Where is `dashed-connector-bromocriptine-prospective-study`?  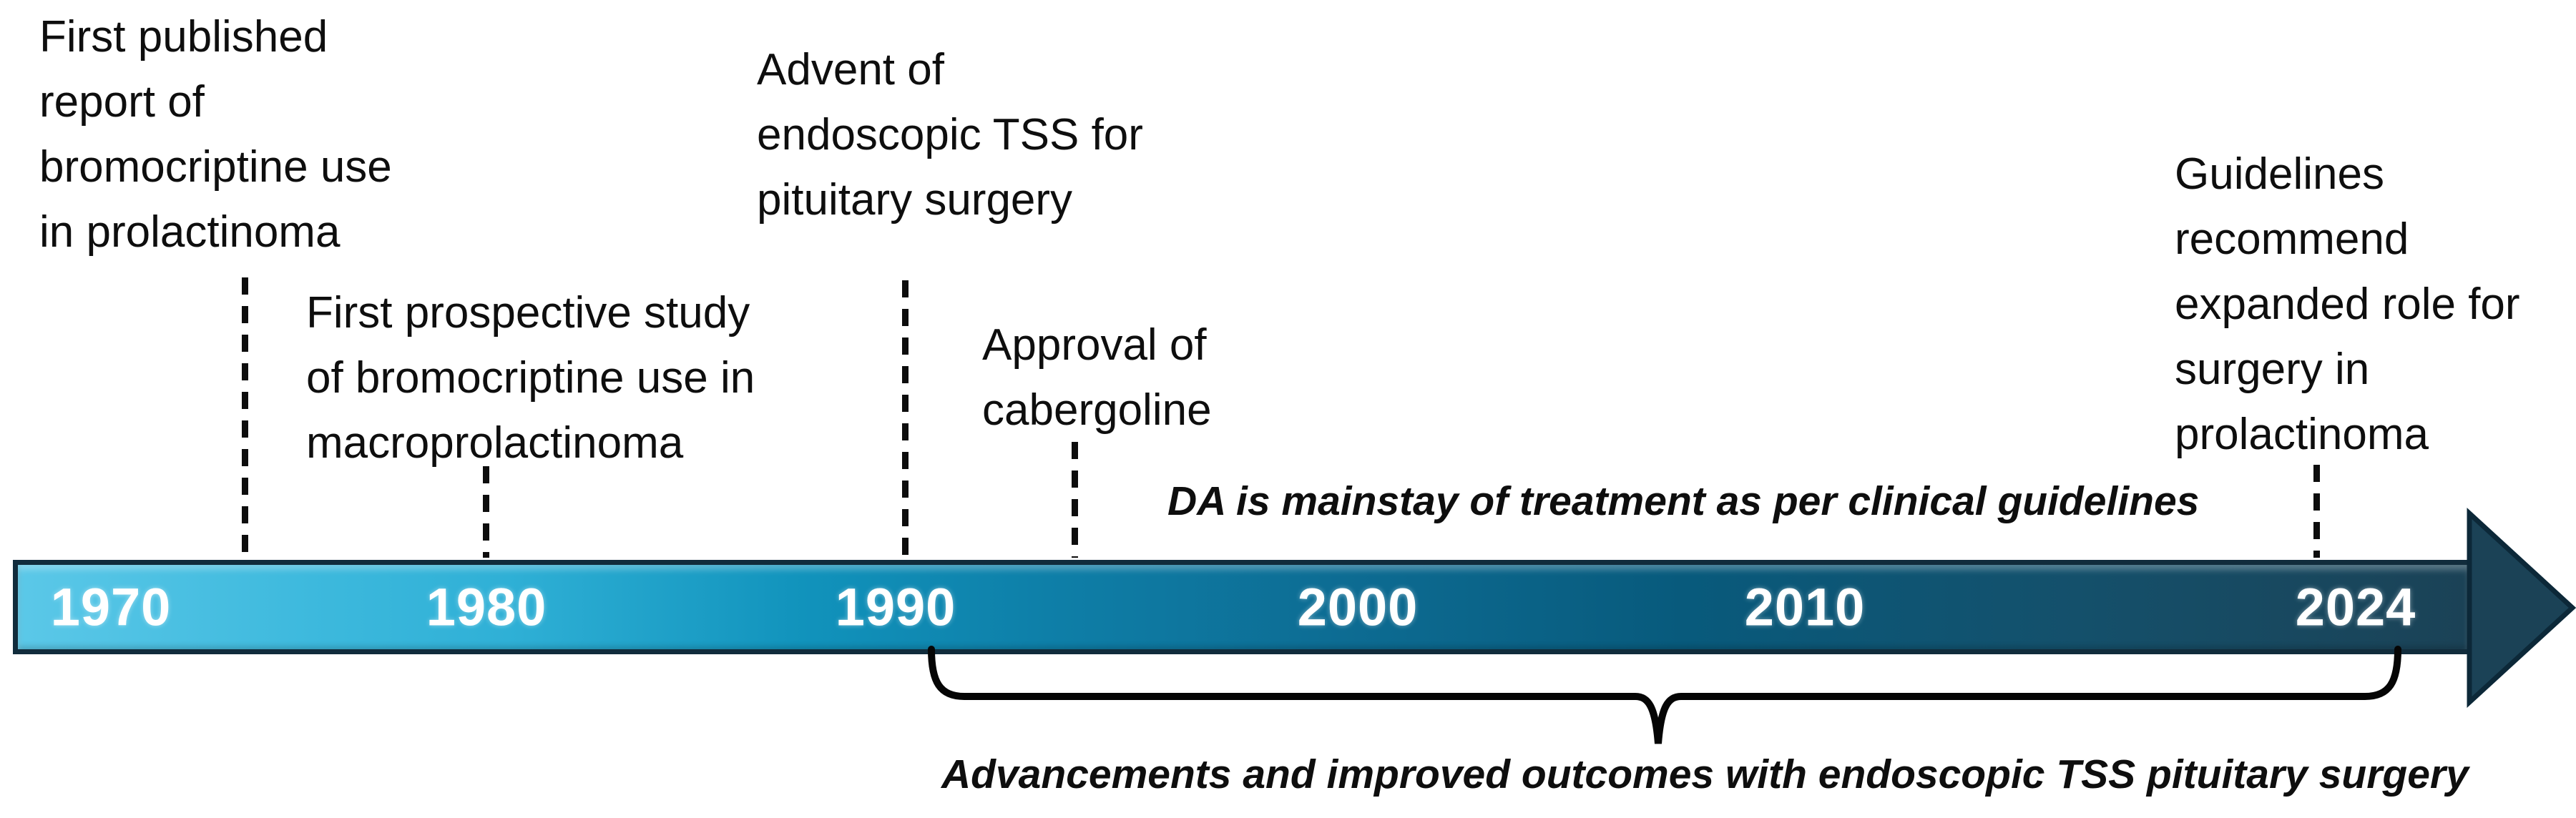
dashed-connector-bromocriptine-prospective-study is located at coordinates (486, 512).